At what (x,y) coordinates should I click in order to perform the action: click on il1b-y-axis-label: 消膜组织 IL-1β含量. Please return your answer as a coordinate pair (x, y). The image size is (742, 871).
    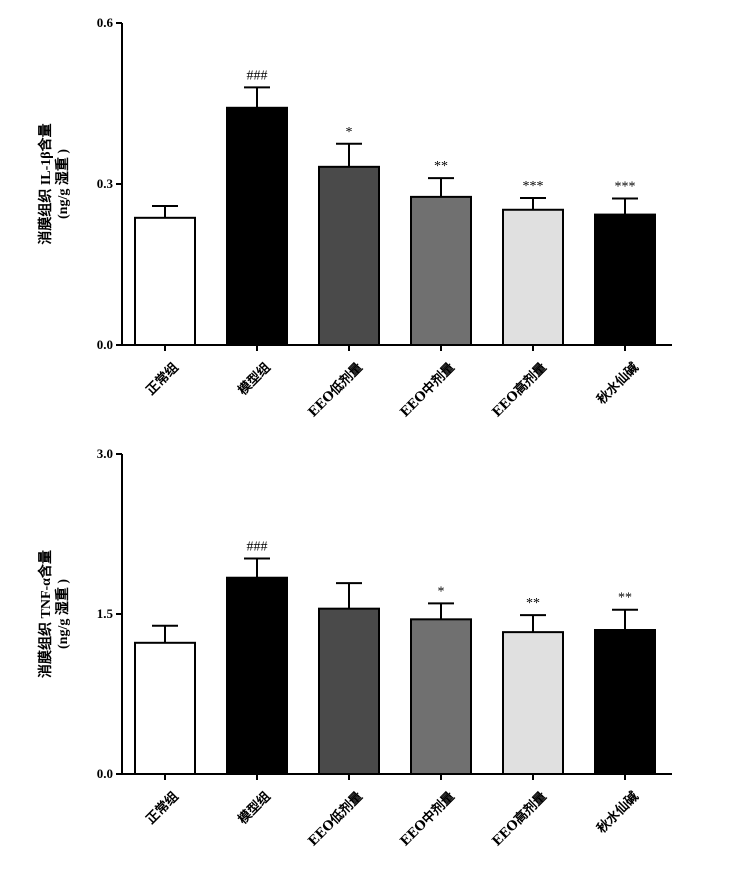
    Looking at the image, I should click on (45, 183).